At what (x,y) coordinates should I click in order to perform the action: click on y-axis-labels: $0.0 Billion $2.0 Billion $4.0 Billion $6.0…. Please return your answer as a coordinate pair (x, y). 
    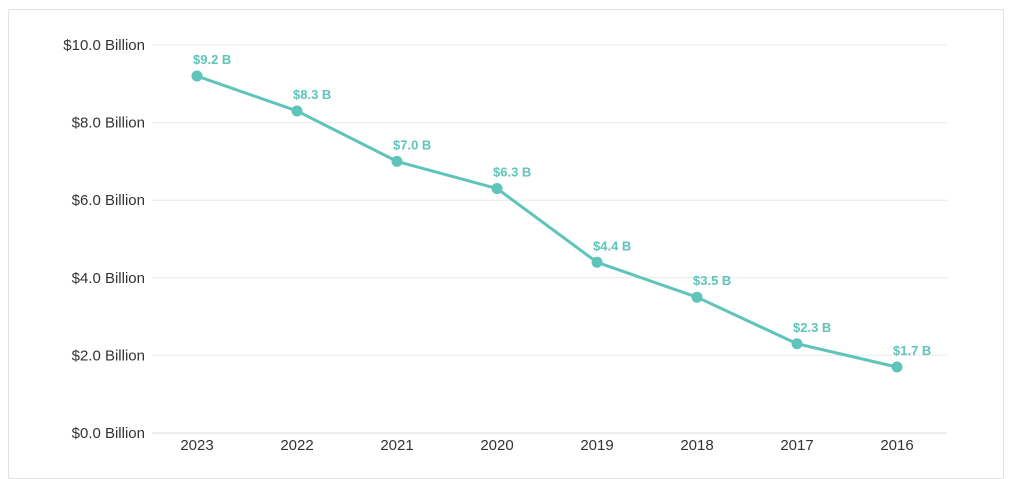
    Looking at the image, I should click on (104, 239).